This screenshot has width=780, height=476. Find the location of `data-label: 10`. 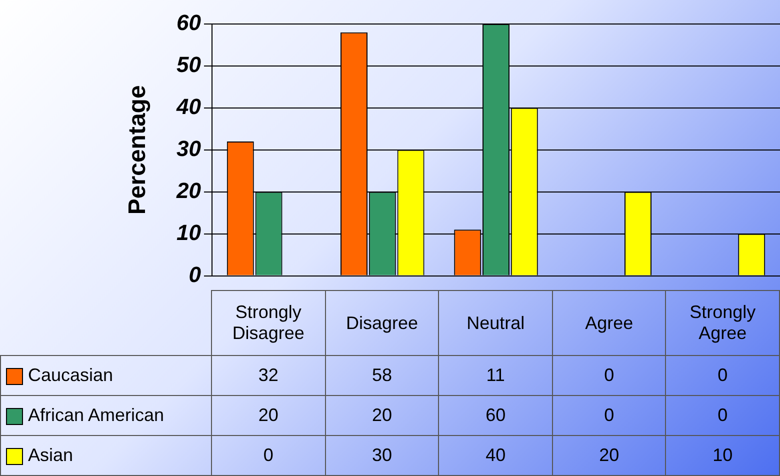

data-label: 10 is located at coordinates (723, 456).